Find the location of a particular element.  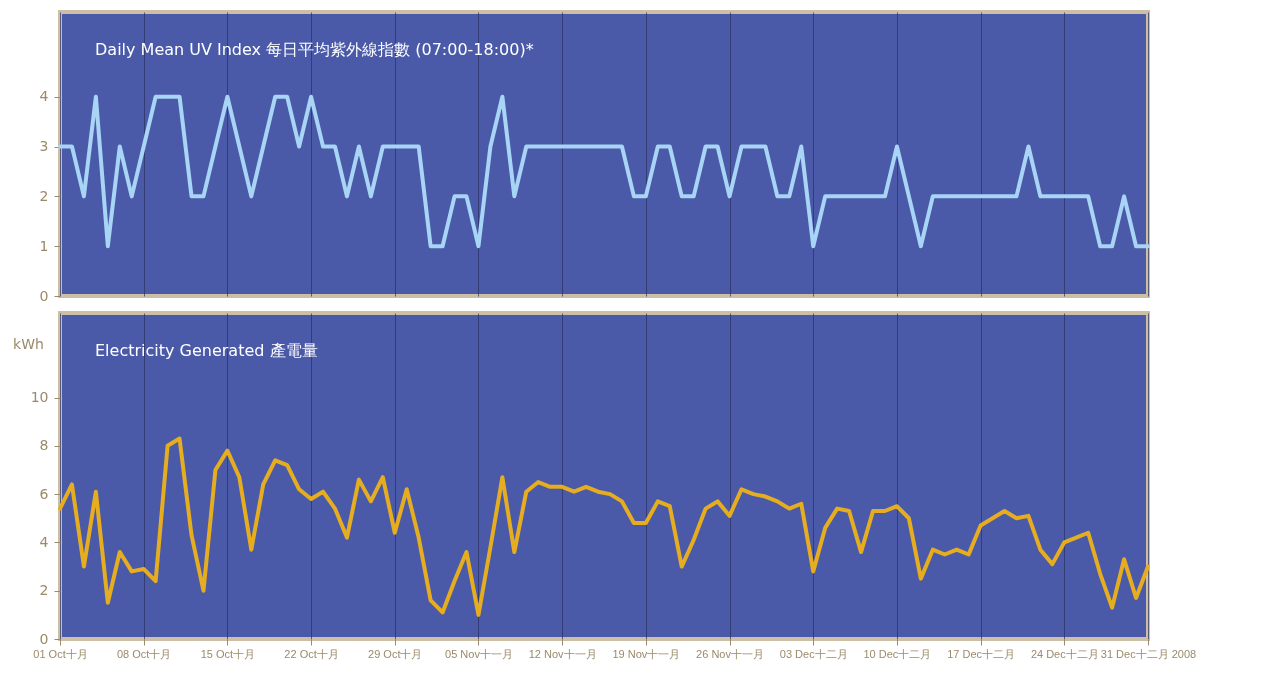

text: Electricity Generated 產電量 is located at coordinates (206, 350).